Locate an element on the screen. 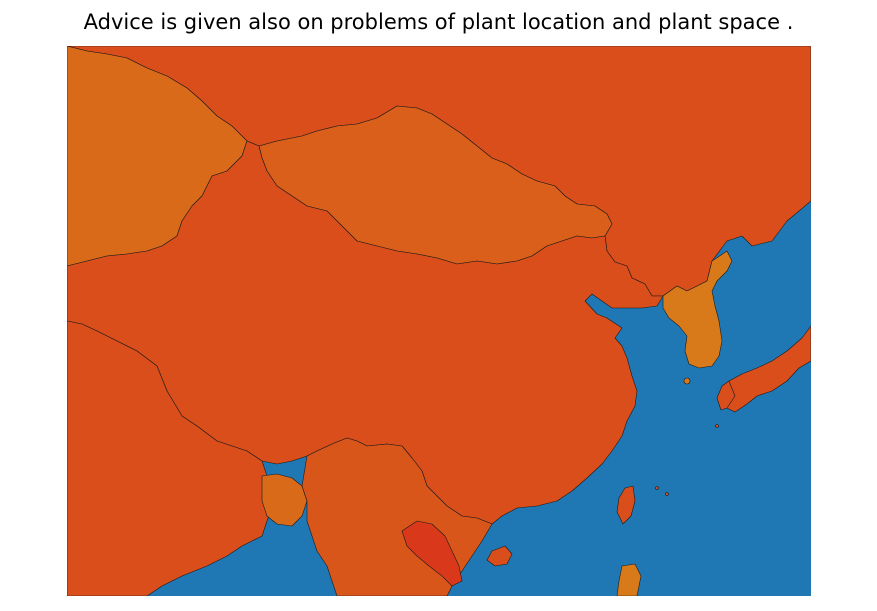 This screenshot has width=877, height=611. japan-kyushu-region is located at coordinates (726, 395).